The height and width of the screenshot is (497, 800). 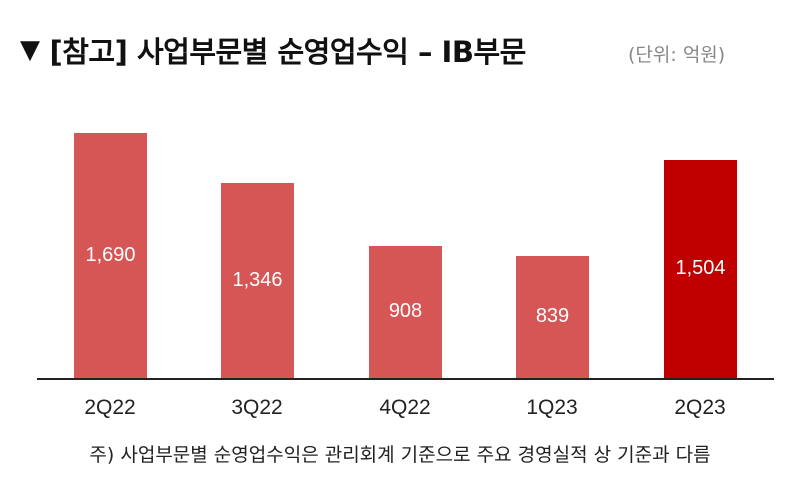 I want to click on x-tick-label: 1Q23, so click(x=552, y=407).